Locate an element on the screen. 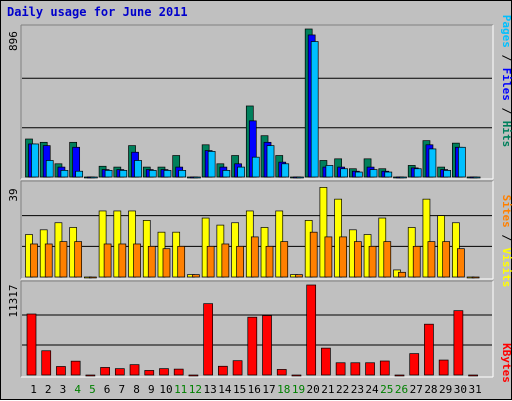 Image resolution: width=512 pixels, height=401 pixels. x-tick-label-day-1: 1 is located at coordinates (33, 389).